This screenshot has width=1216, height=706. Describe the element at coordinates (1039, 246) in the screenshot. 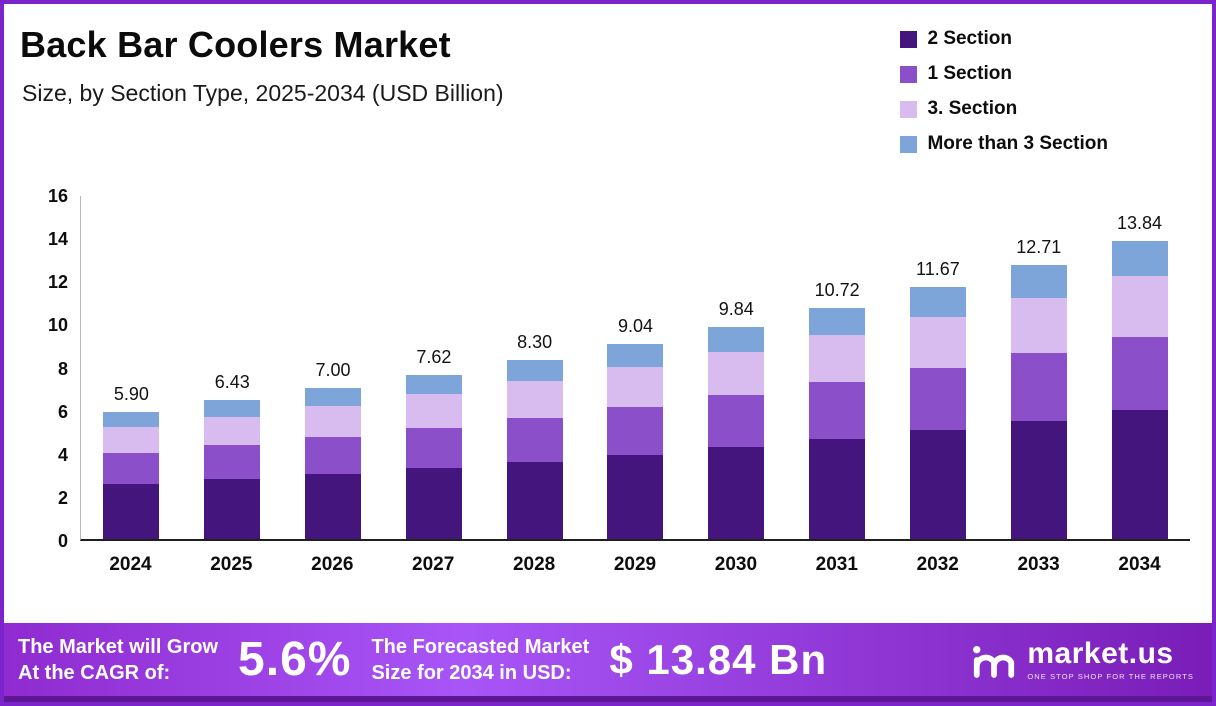

I see `bar-total-label: 12.71` at that location.